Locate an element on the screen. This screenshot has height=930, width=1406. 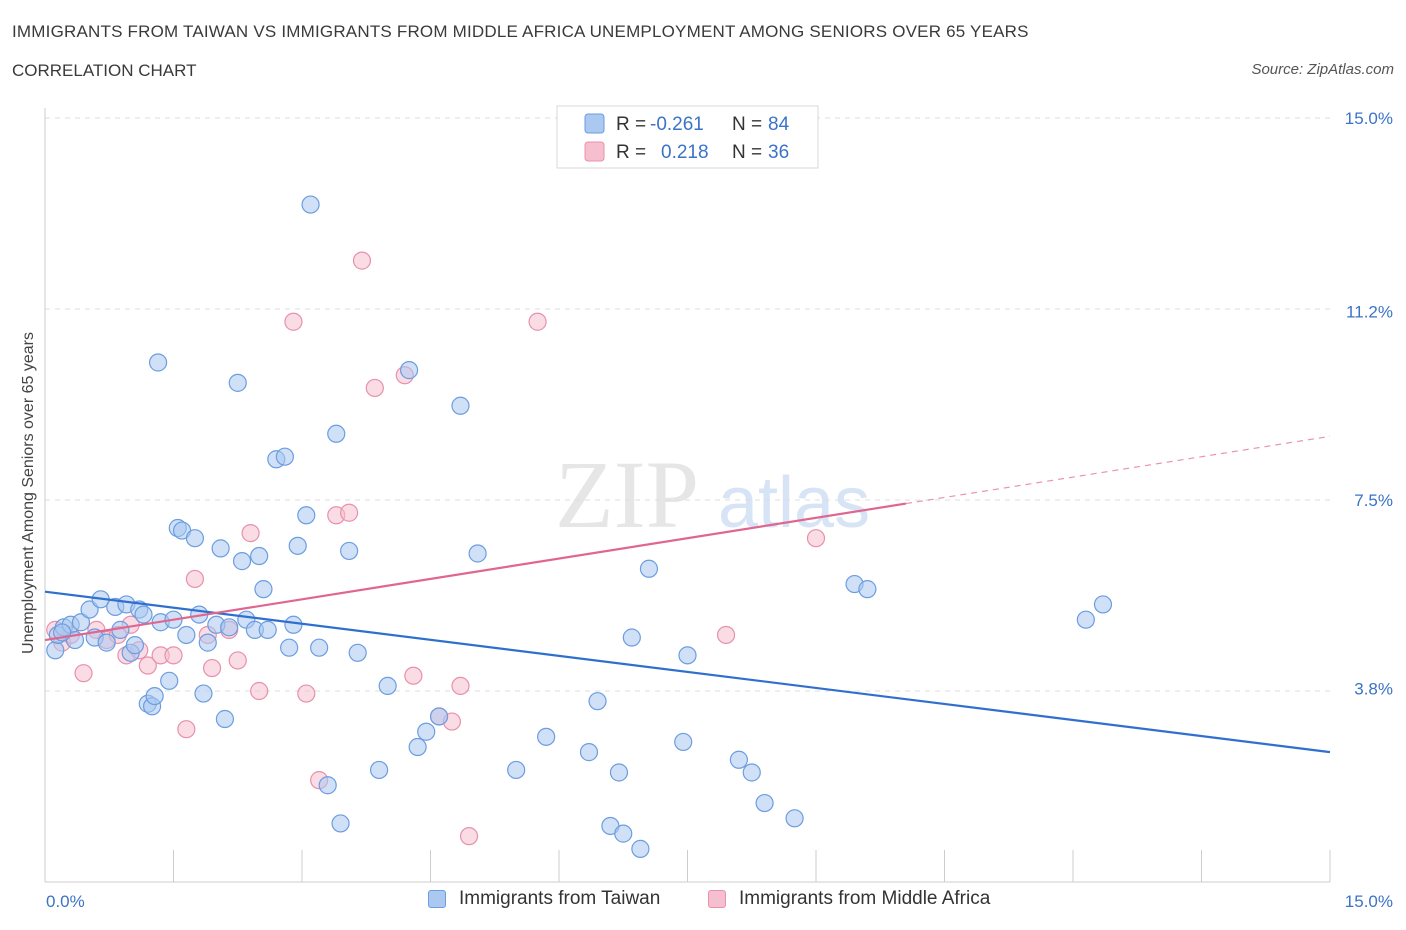
bottom-legend-swatch-taiwan is located at coordinates (437, 899).